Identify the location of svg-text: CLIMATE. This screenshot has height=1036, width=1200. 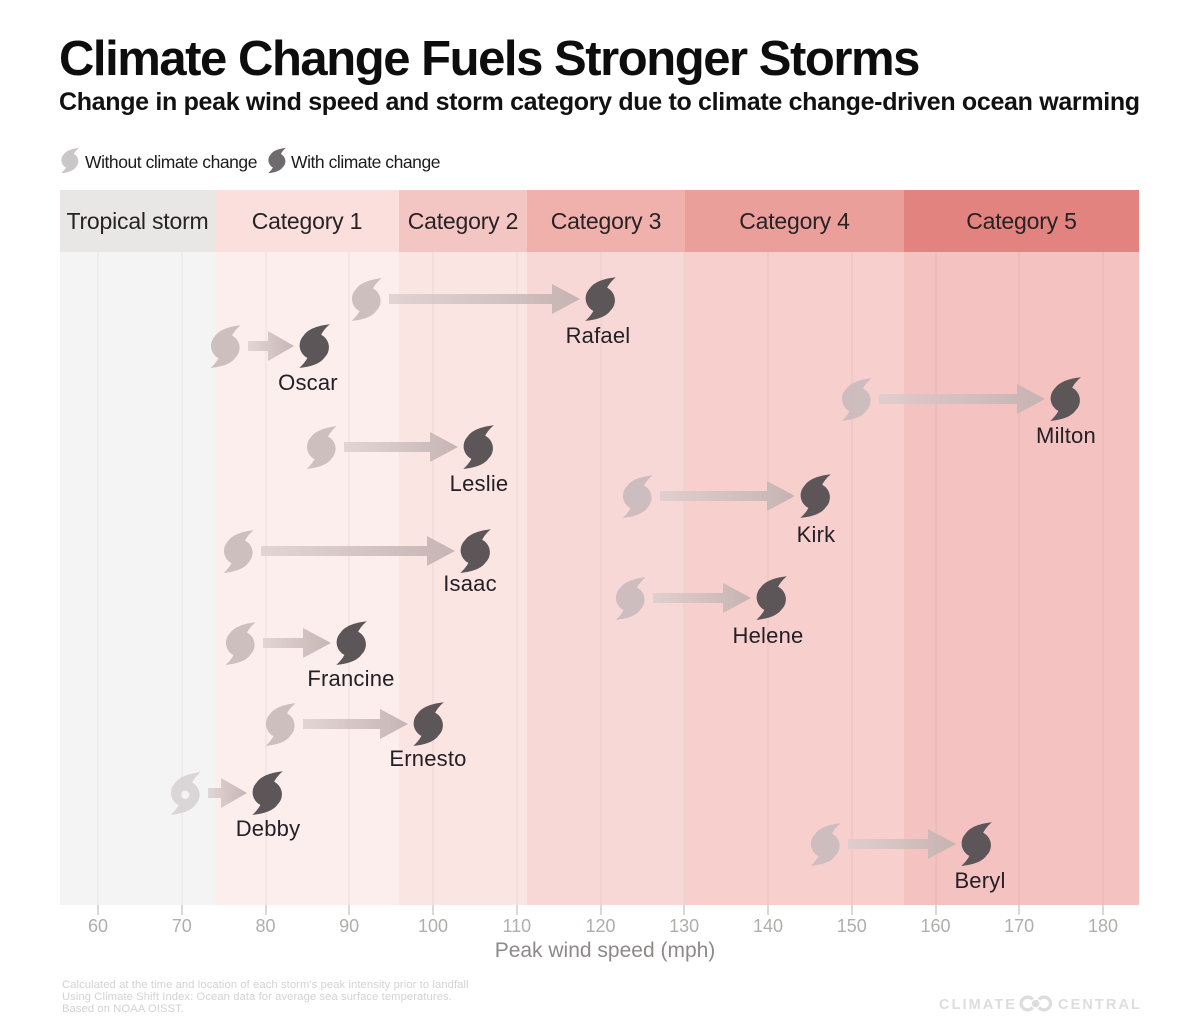
(978, 1005).